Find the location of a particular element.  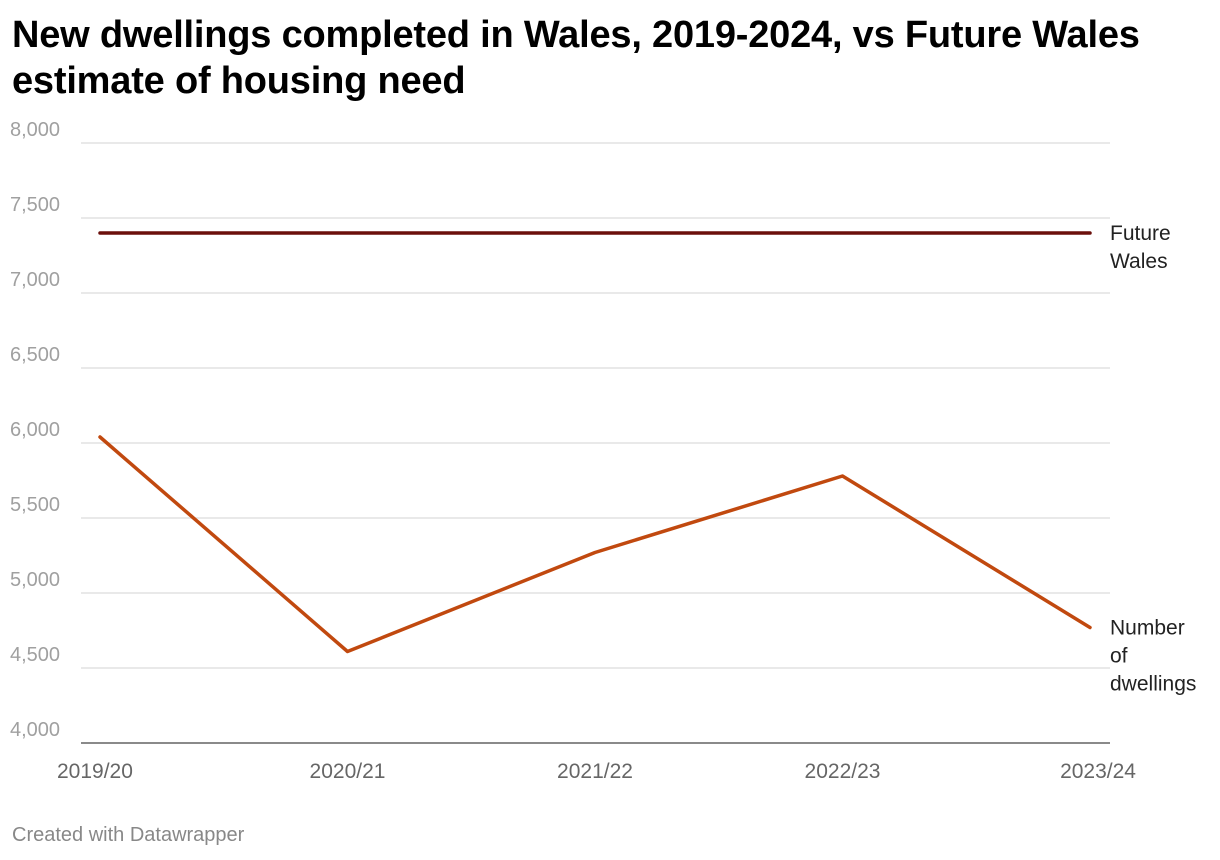

series-labels: Future Wales Number of dwellings is located at coordinates (1153, 459).